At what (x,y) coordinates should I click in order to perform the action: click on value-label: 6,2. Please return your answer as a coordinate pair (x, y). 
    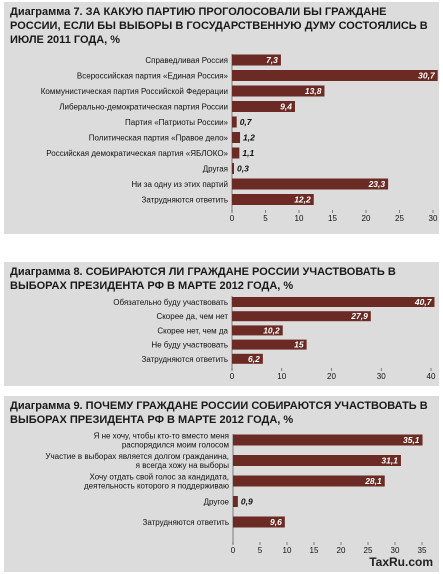
    Looking at the image, I should click on (254, 359).